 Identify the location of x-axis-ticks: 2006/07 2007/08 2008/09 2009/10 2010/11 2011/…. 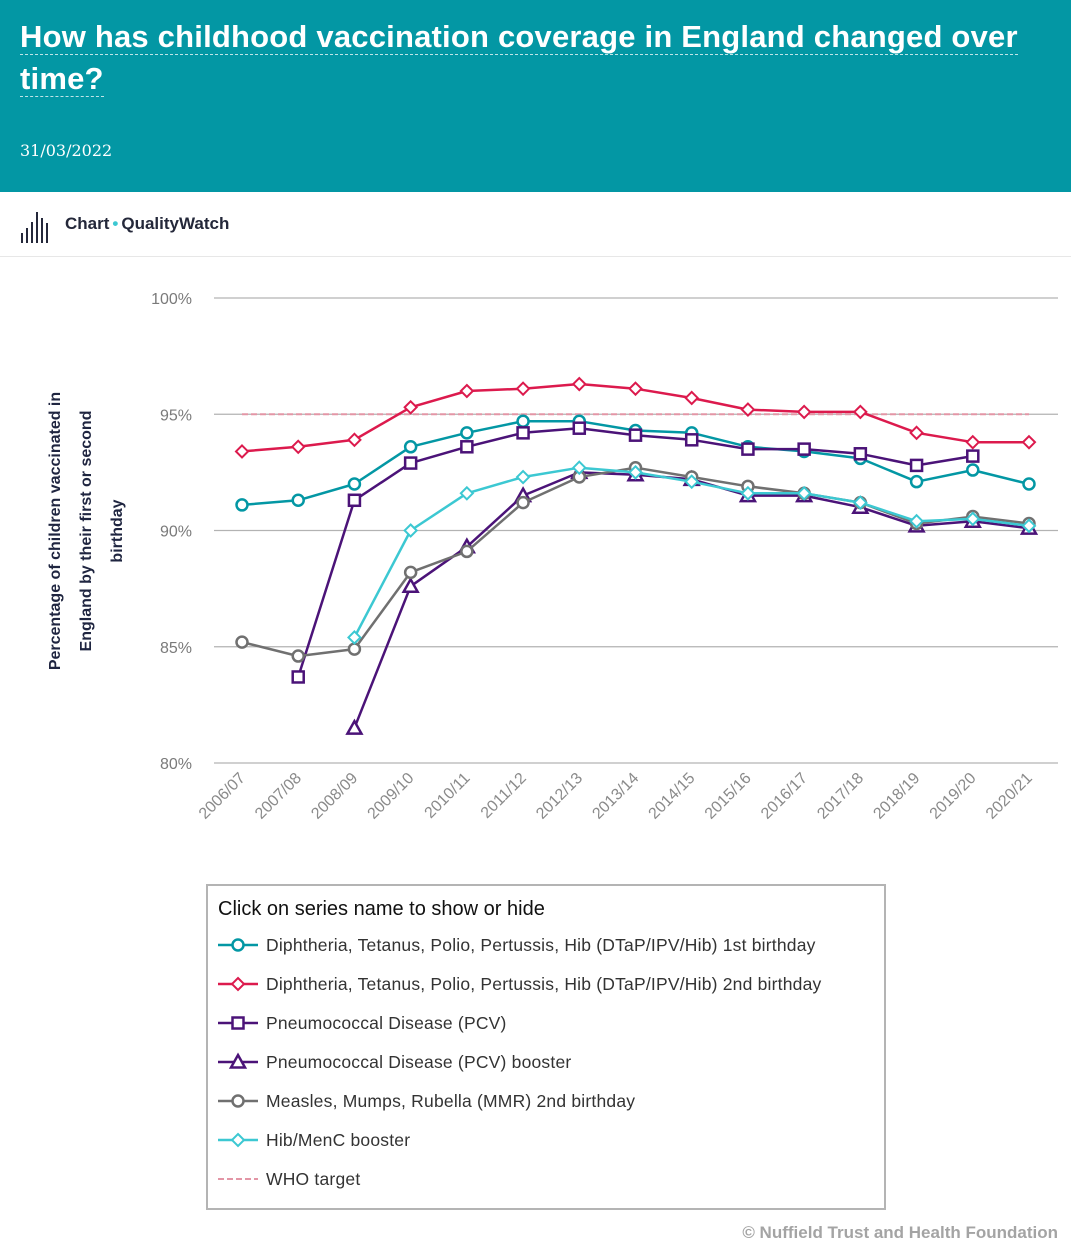
(616, 796).